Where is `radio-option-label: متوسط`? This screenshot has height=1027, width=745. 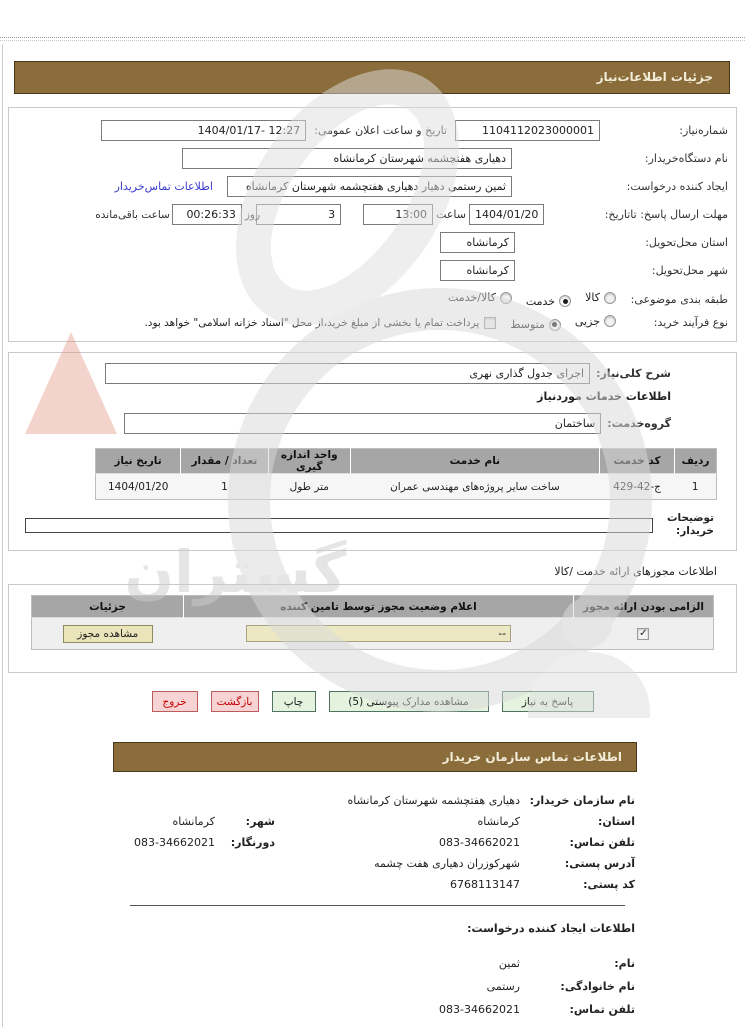
radio-option-label: متوسط is located at coordinates (527, 324).